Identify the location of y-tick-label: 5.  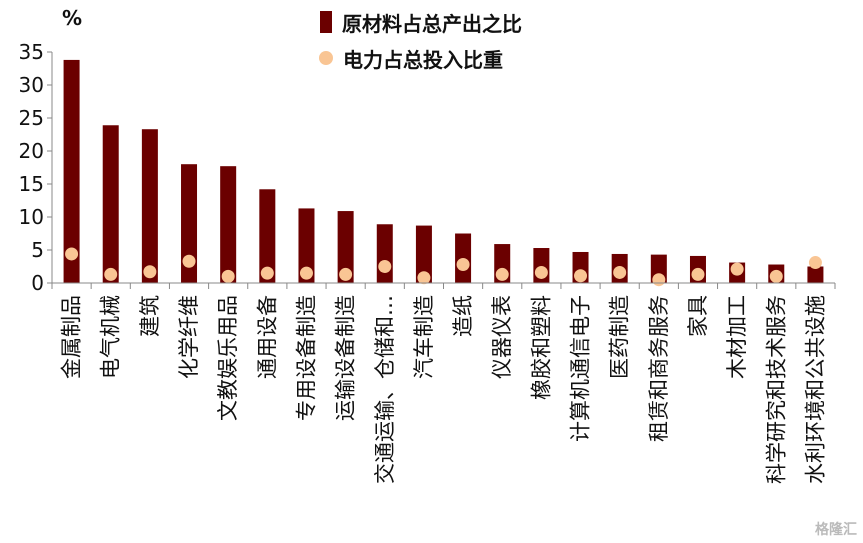
(37, 250).